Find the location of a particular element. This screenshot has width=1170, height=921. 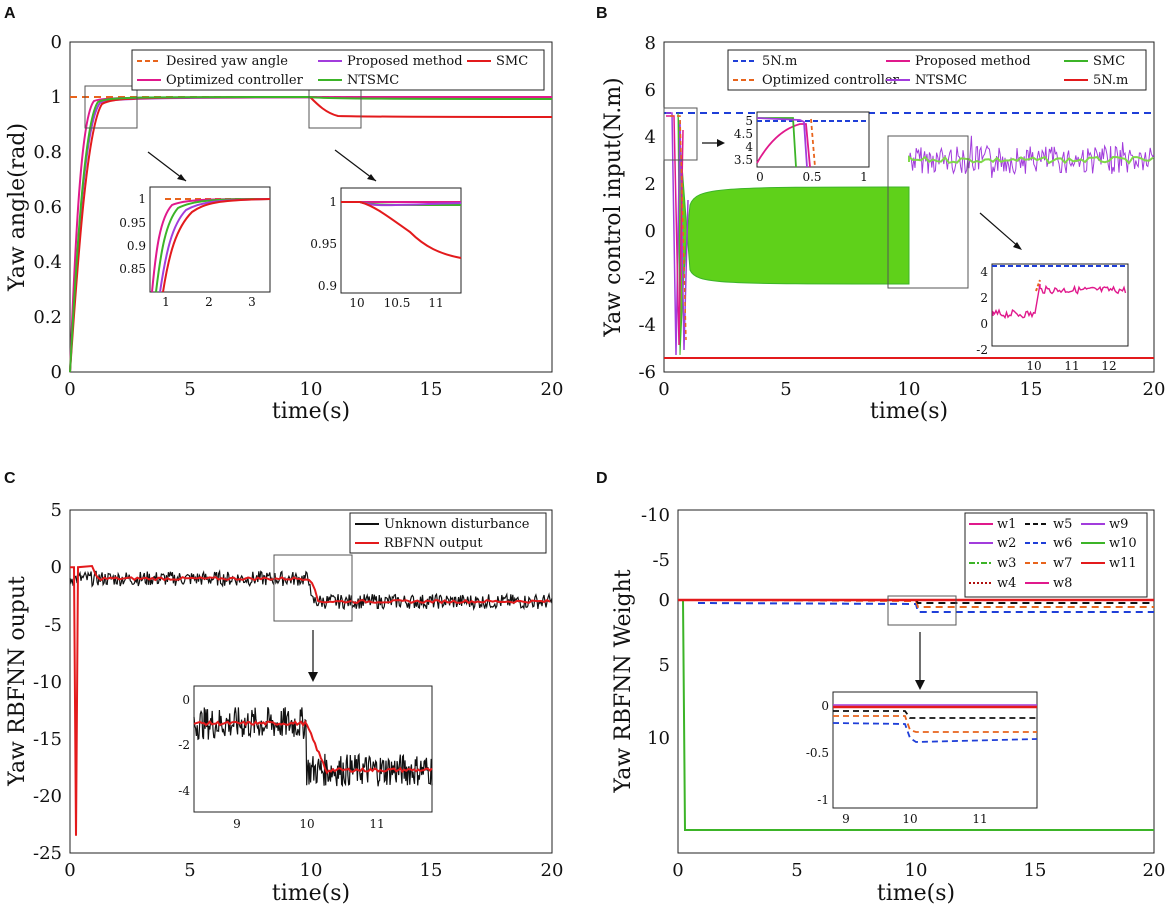

inset-tick: 9 is located at coordinates (846, 819).